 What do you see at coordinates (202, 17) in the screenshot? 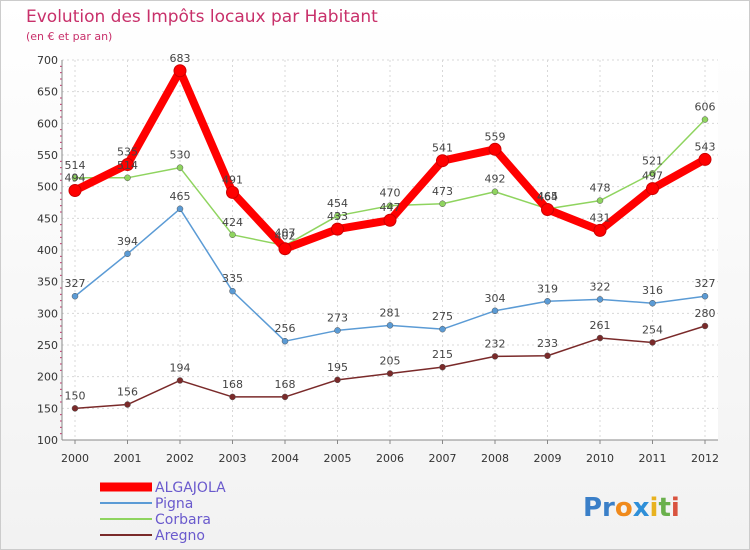
I see `chart-title: Evolution des Impôts locaux par Habitant` at bounding box center [202, 17].